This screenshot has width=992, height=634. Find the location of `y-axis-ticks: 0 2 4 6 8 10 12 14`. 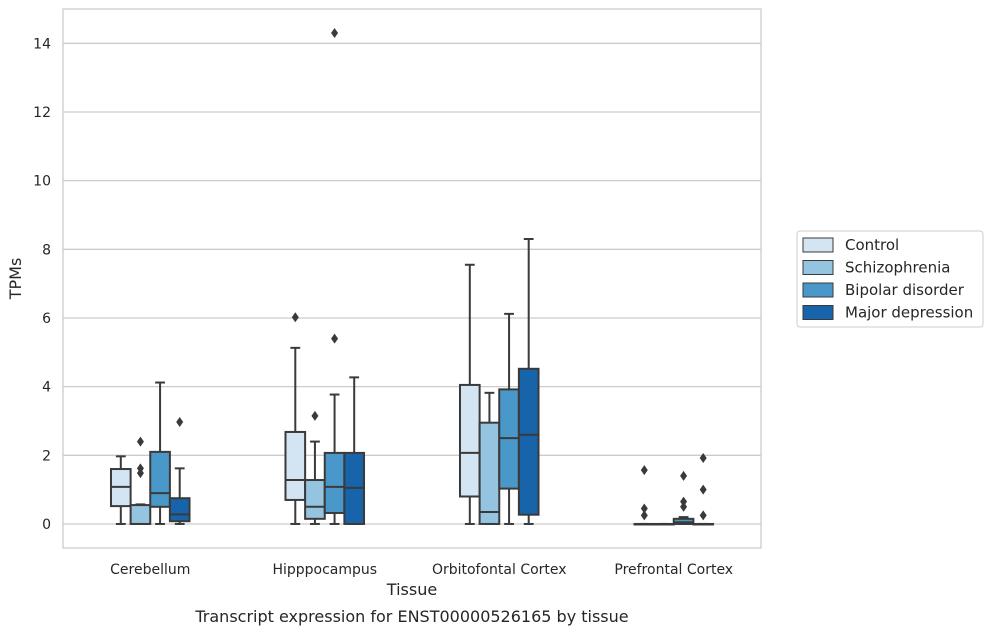

y-axis-ticks: 0 2 4 6 8 10 12 14 is located at coordinates (42, 284).